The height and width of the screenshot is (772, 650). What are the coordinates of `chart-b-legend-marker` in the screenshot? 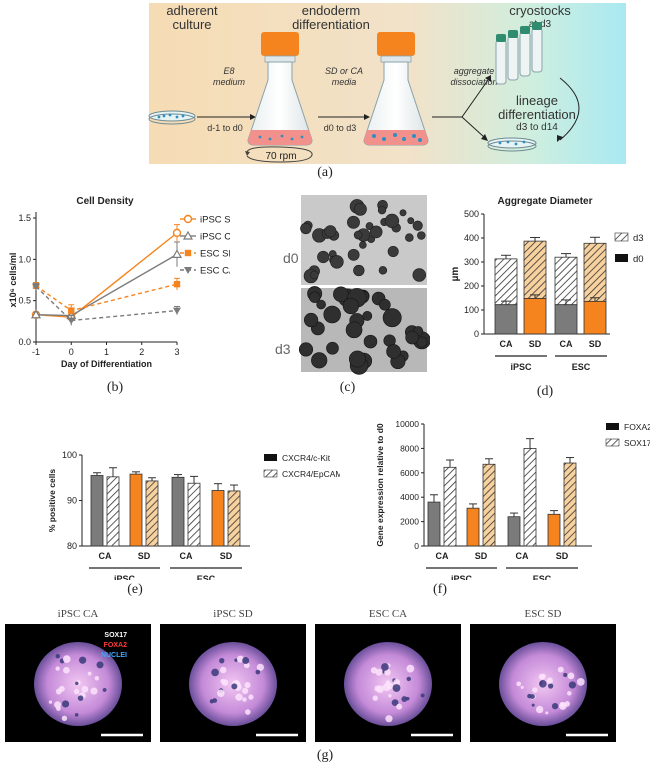 It's located at (188, 219).